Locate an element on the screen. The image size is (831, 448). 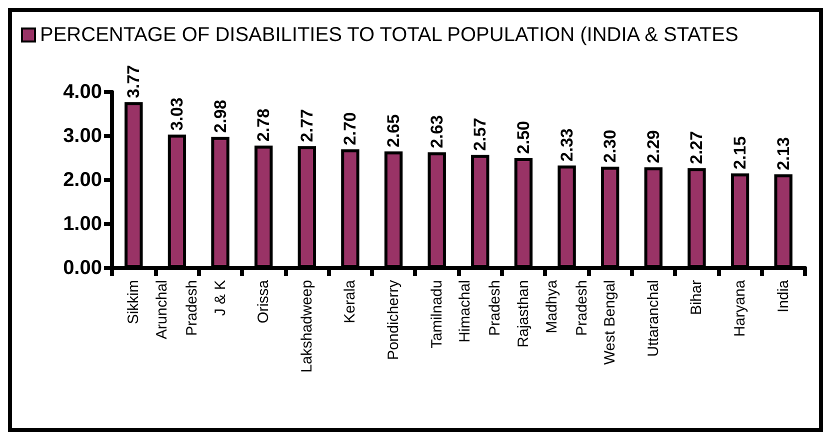
data-label: 2.65 is located at coordinates (394, 131).